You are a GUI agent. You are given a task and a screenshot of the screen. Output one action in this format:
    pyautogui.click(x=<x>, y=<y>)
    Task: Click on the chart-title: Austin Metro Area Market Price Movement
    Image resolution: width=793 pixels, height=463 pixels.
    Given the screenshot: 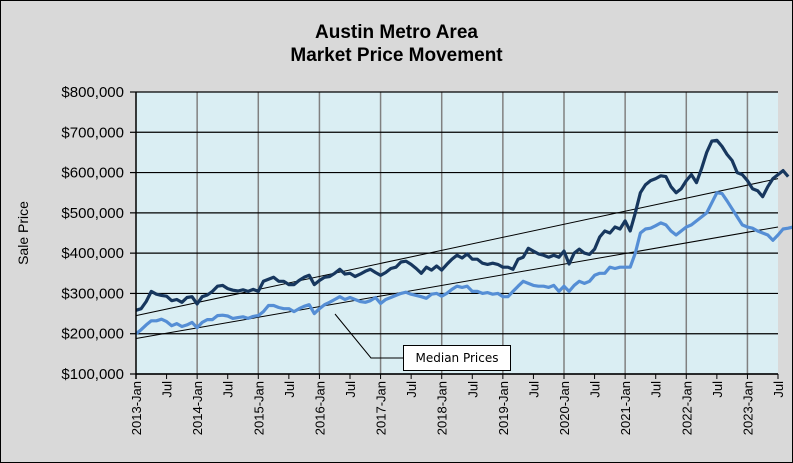 What is the action you would take?
    pyautogui.click(x=396, y=44)
    